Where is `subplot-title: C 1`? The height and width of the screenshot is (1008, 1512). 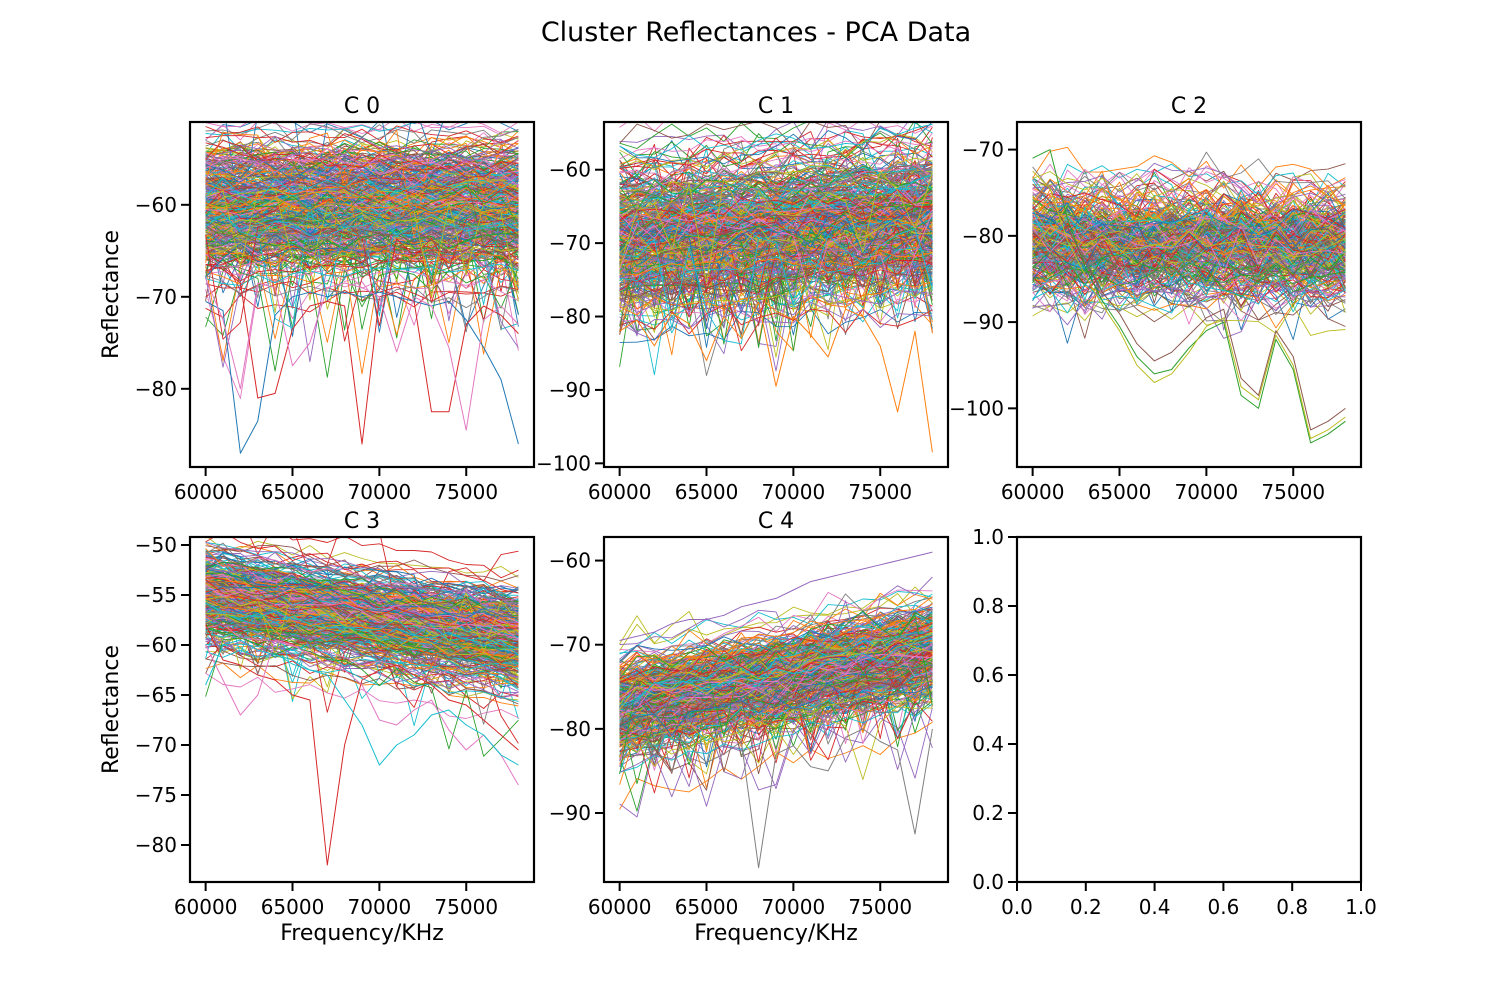
subplot-title: C 1 is located at coordinates (776, 106).